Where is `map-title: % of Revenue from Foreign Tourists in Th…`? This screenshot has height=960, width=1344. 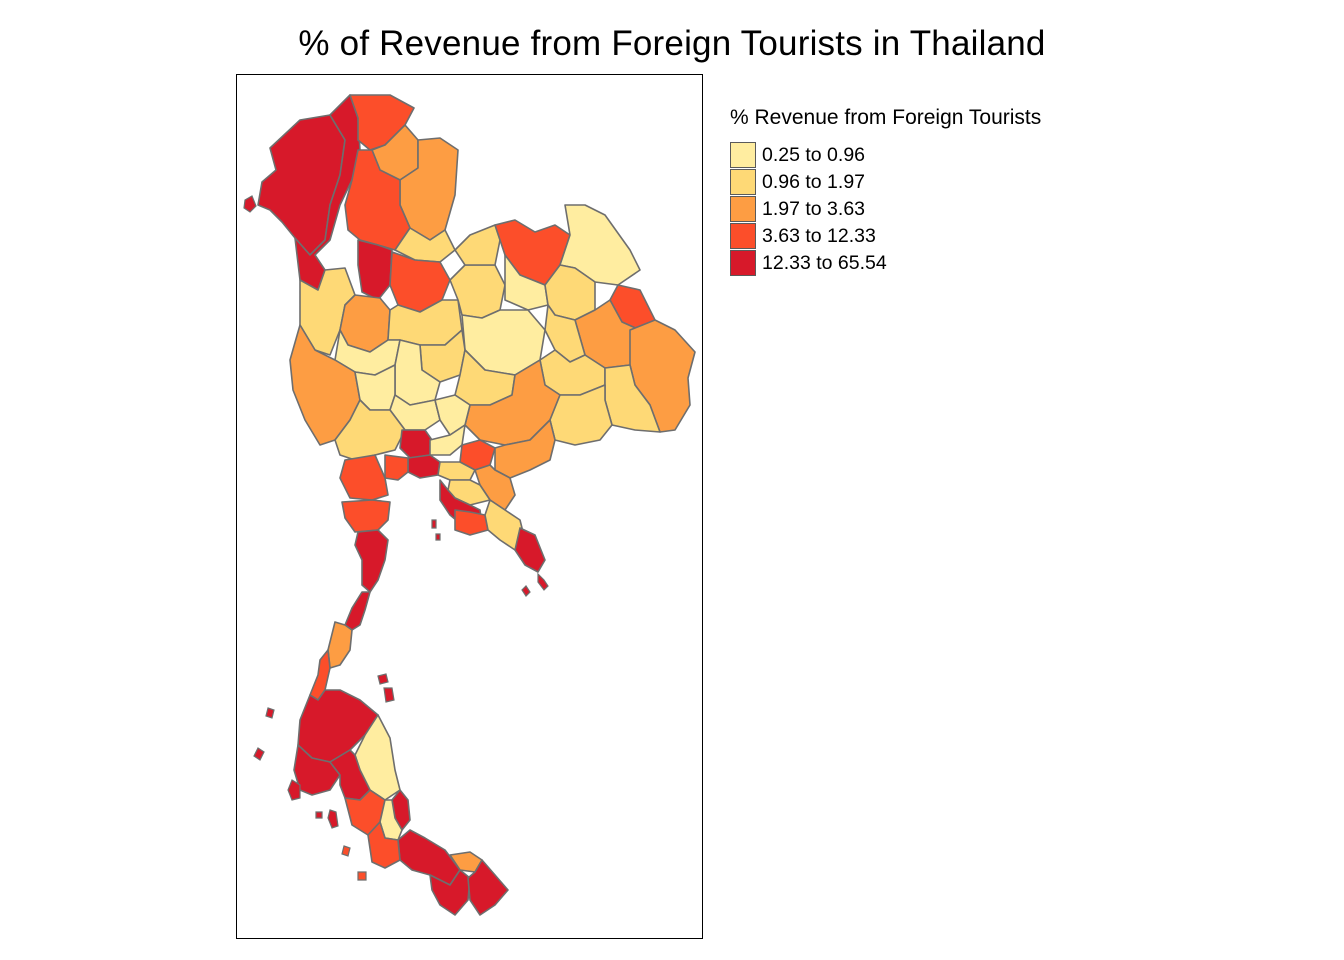
map-title: % of Revenue from Foreign Tourists in Th… is located at coordinates (672, 43).